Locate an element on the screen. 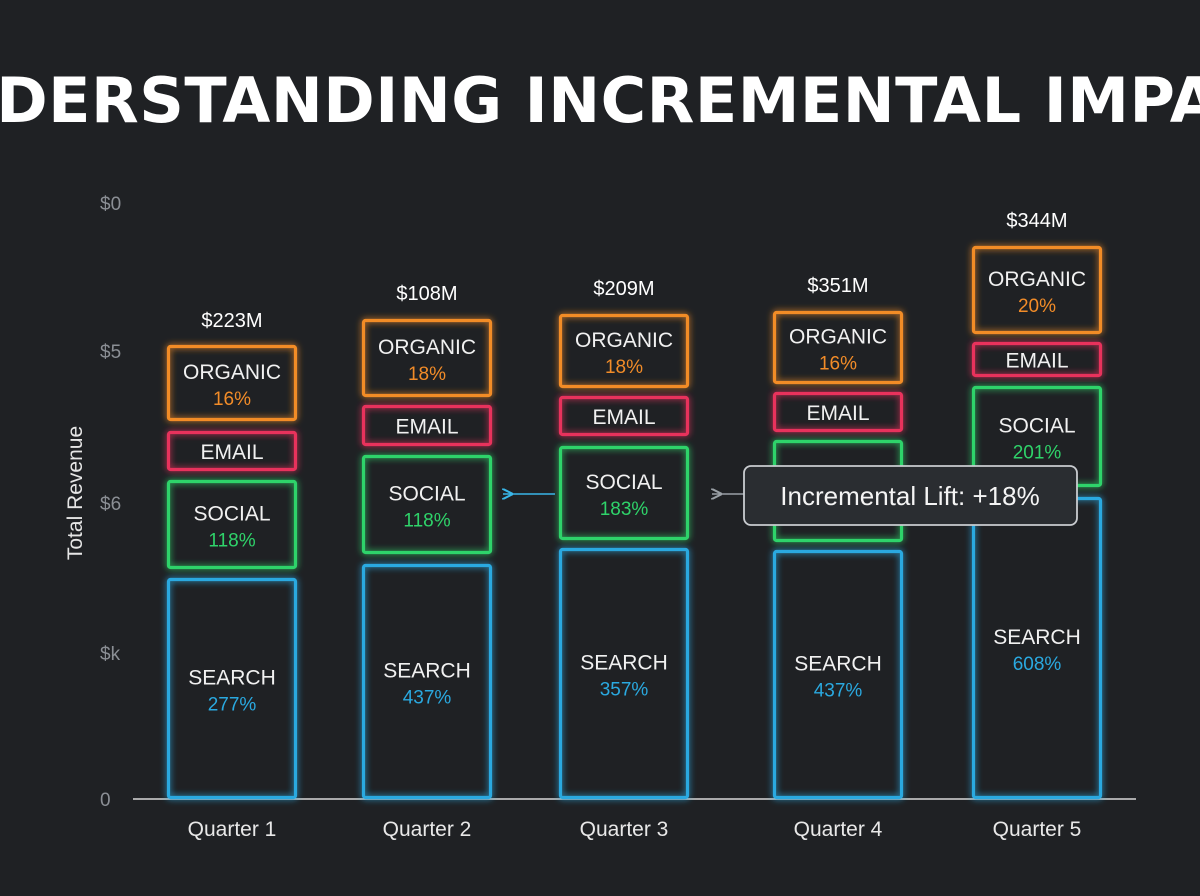 Image resolution: width=1200 pixels, height=896 pixels. x-tick-label: Quarter 2 is located at coordinates (427, 829).